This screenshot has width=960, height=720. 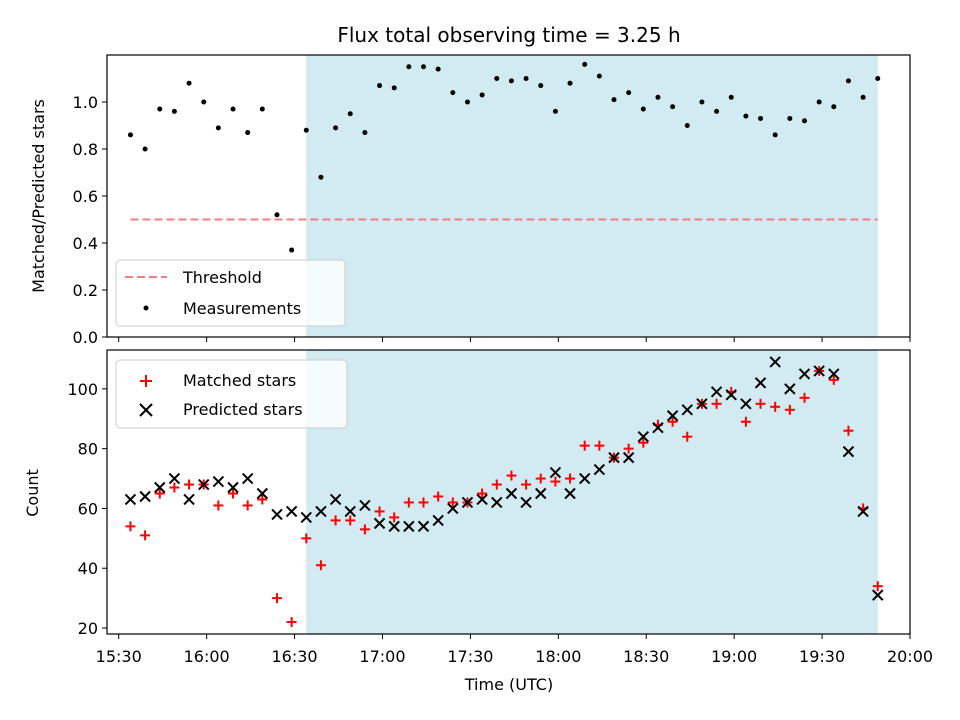 What do you see at coordinates (230, 293) in the screenshot?
I see `top-legend: Threshold Measurements` at bounding box center [230, 293].